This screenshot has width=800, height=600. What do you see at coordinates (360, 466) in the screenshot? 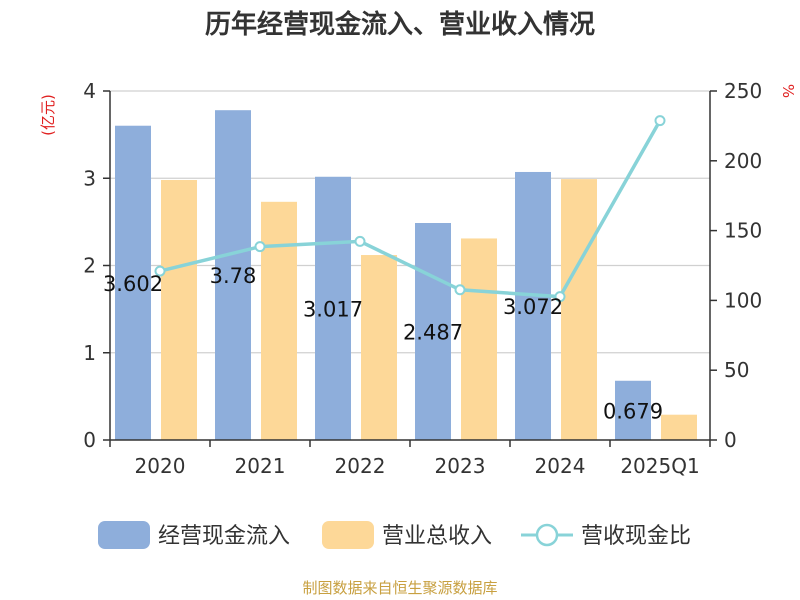
I see `x-tick-label: 2022` at bounding box center [360, 466].